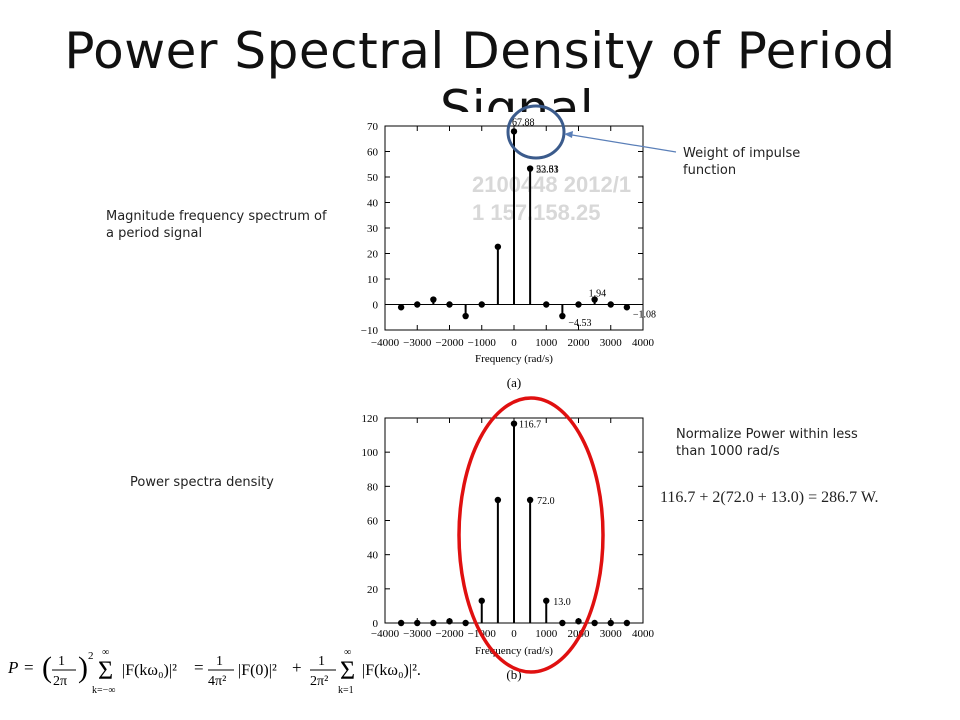 This screenshot has height=720, width=960. What do you see at coordinates (523, 122) in the screenshot?
I see `chart1-data-label: 67.88` at bounding box center [523, 122].